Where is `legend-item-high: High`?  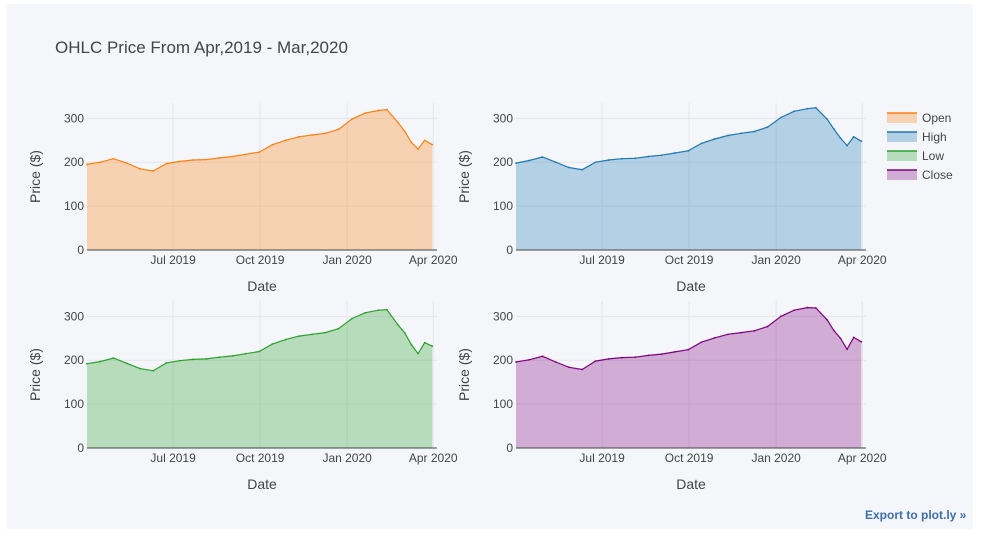 legend-item-high: High is located at coordinates (917, 137).